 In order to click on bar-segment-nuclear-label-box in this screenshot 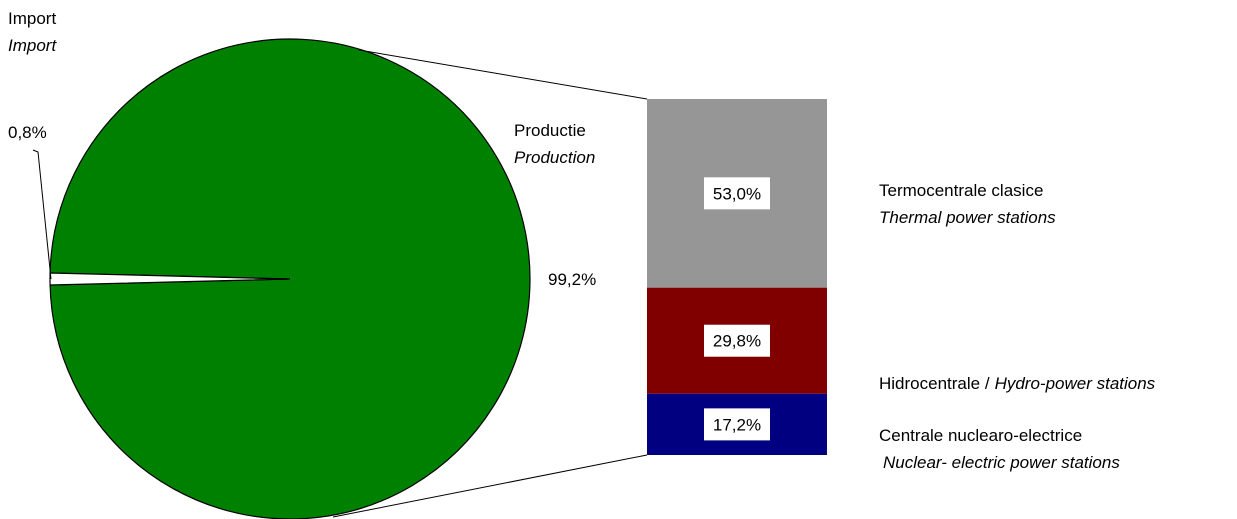, I will do `click(737, 424)`.